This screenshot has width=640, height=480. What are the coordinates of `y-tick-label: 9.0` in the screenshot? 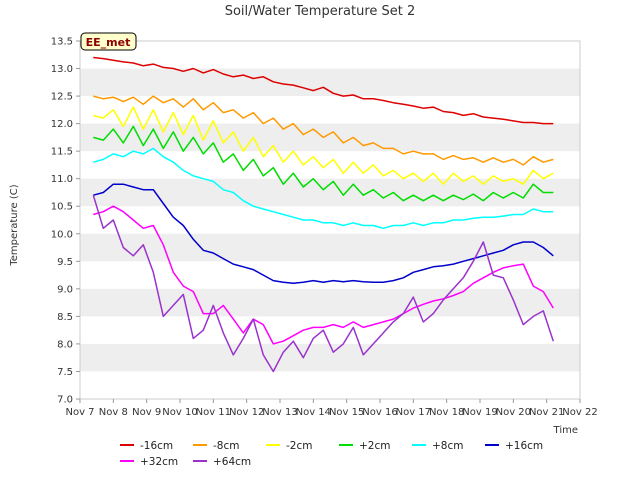 It's located at (65, 289).